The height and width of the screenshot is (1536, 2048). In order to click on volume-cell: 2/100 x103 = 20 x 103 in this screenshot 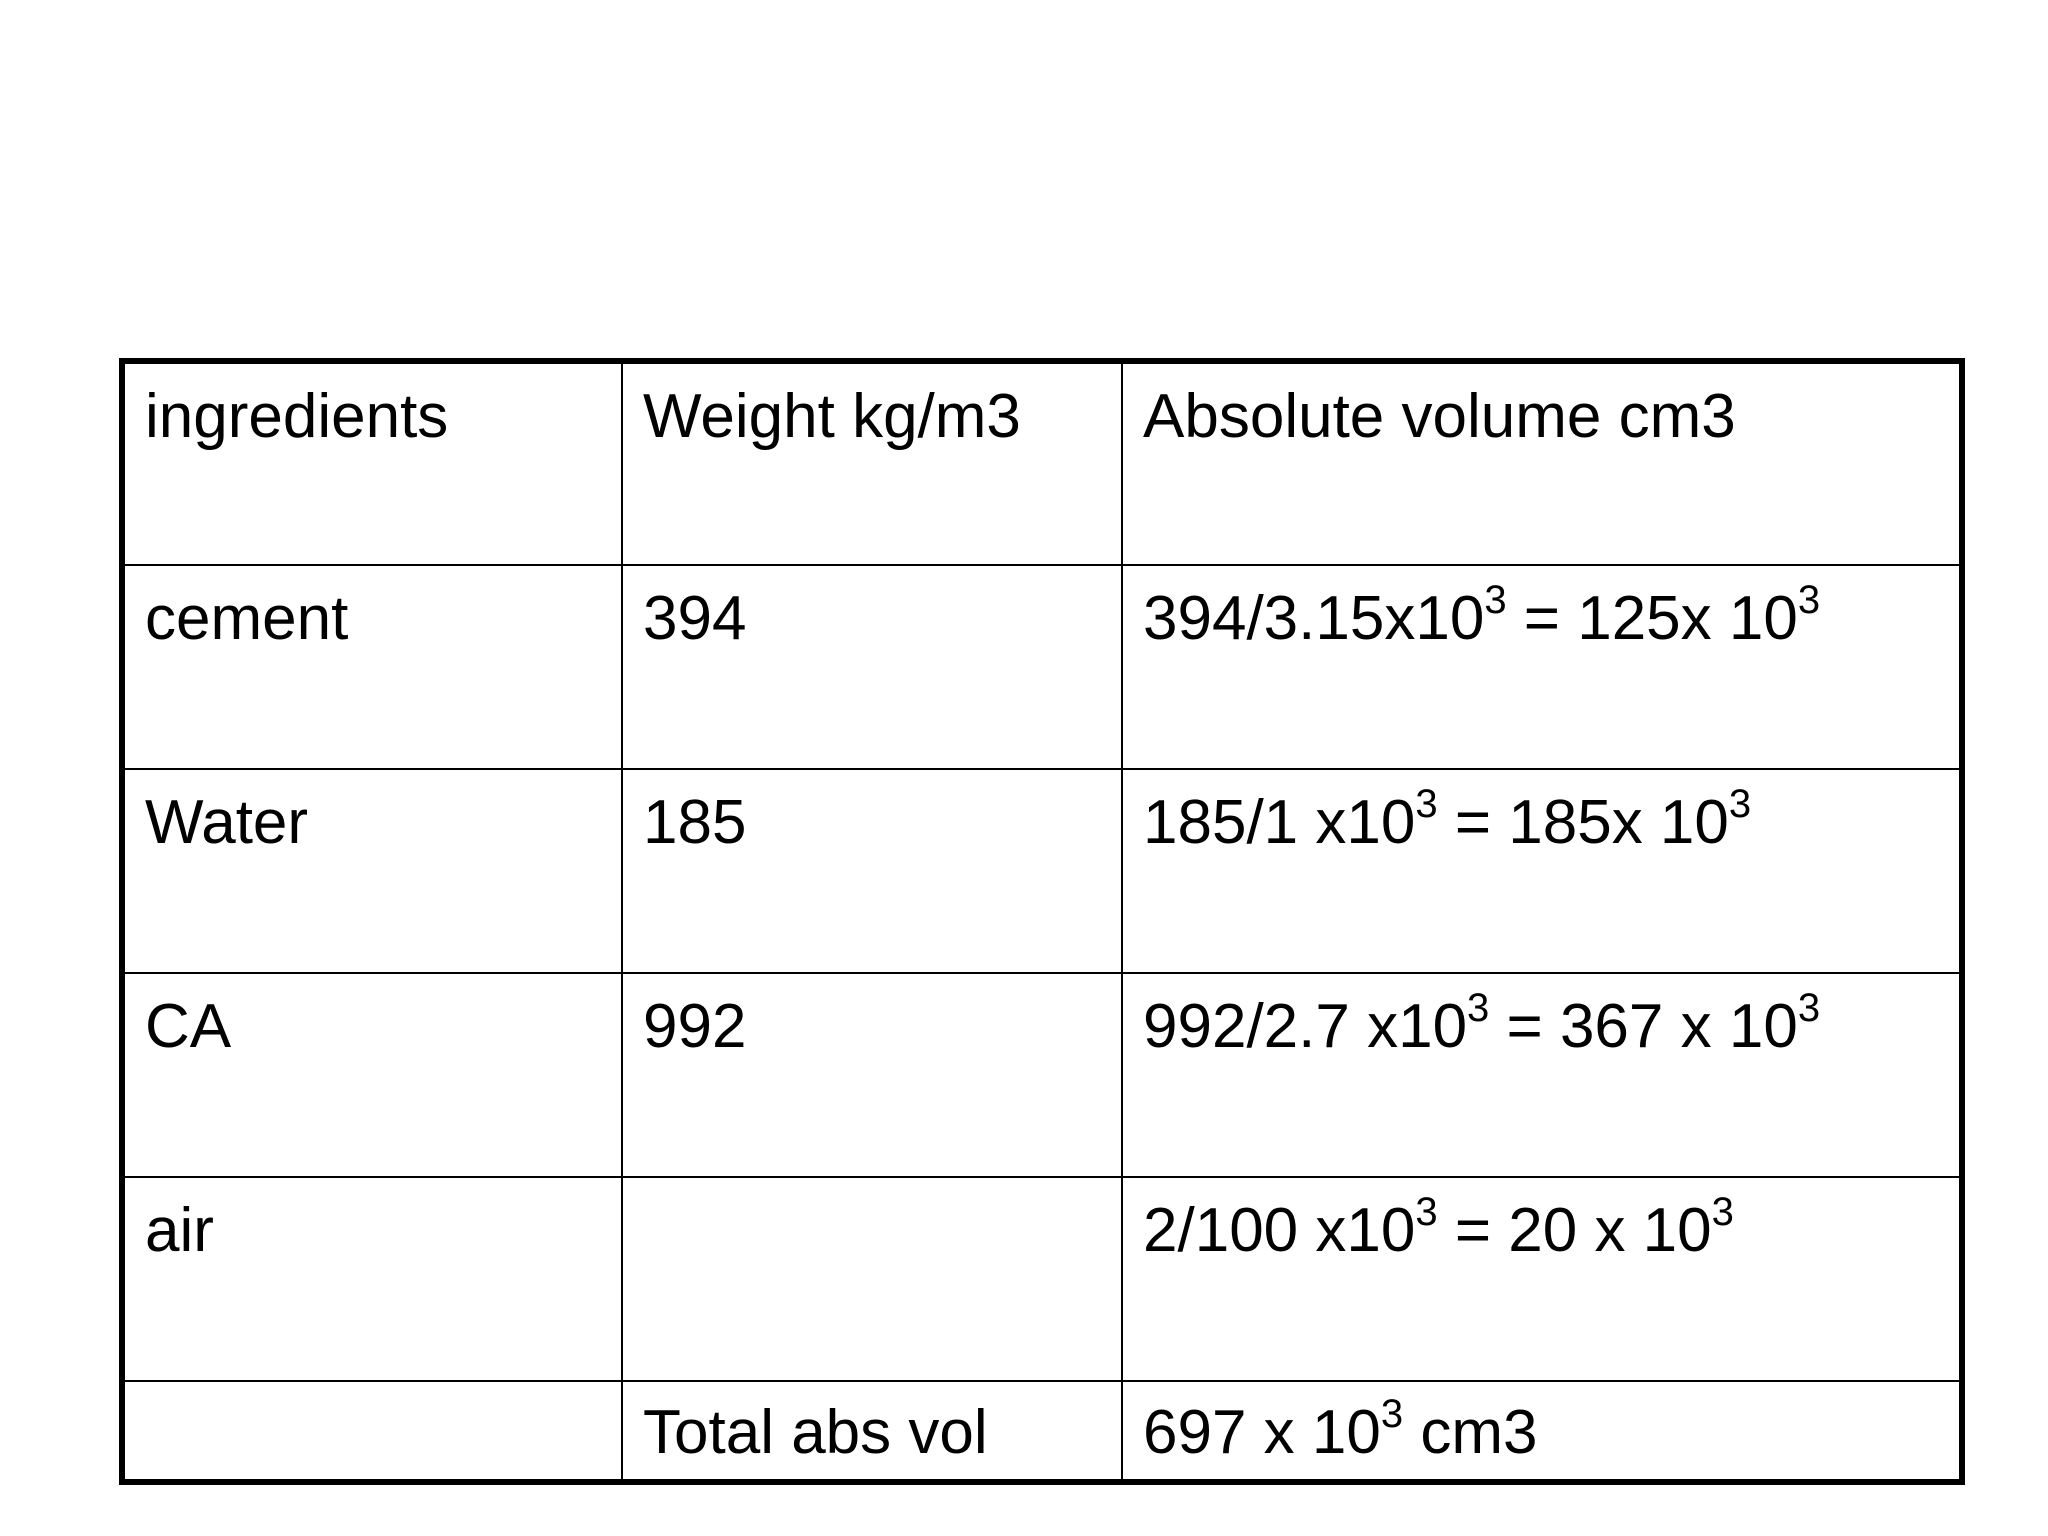, I will do `click(1542, 1279)`.